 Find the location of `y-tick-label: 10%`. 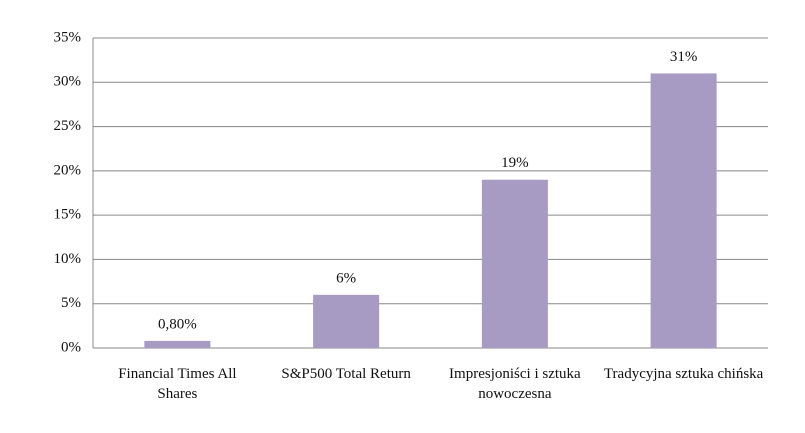

y-tick-label: 10% is located at coordinates (68, 259).